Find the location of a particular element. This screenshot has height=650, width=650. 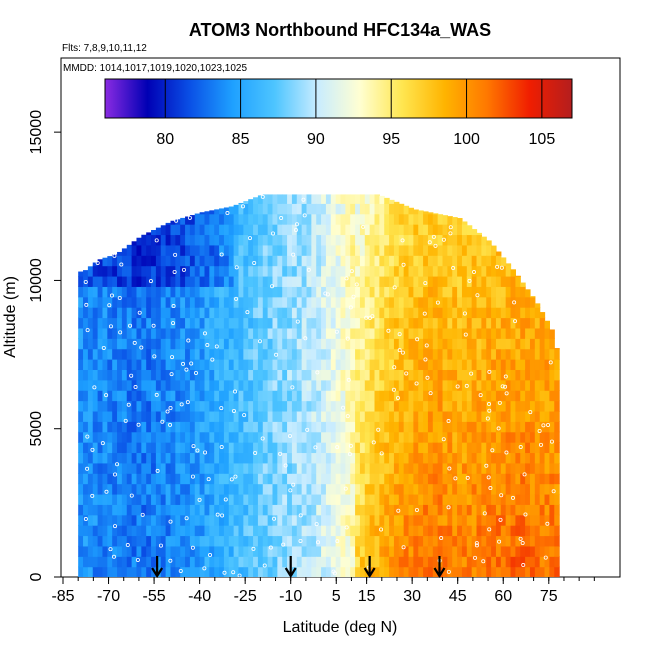

y-tick-label: 0 is located at coordinates (36, 576).